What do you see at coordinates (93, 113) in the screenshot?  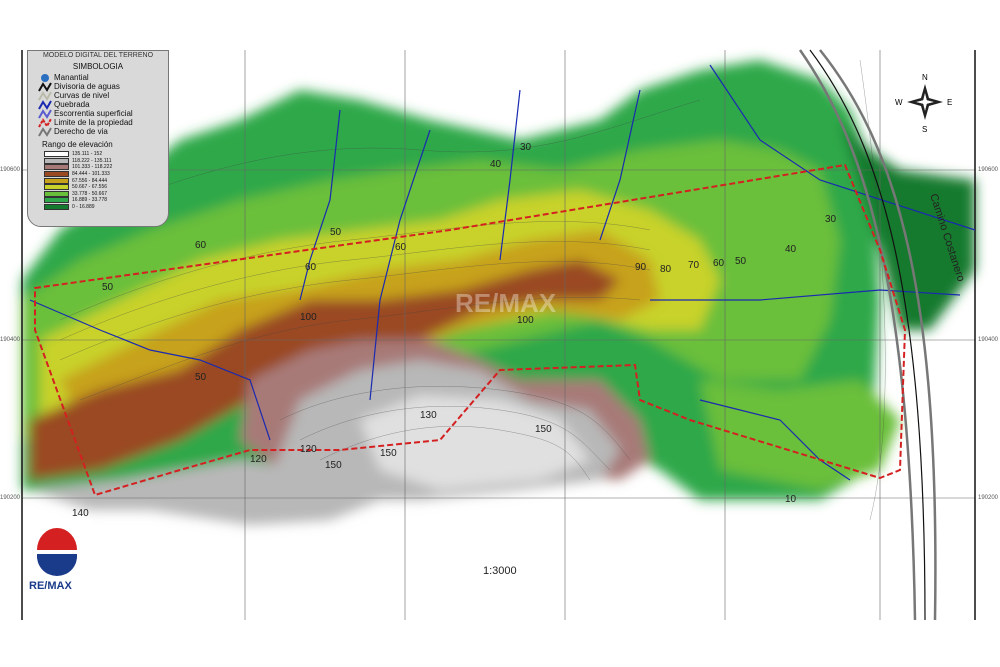 I see `legend-symbol-label: Escorrentia superficial` at bounding box center [93, 113].